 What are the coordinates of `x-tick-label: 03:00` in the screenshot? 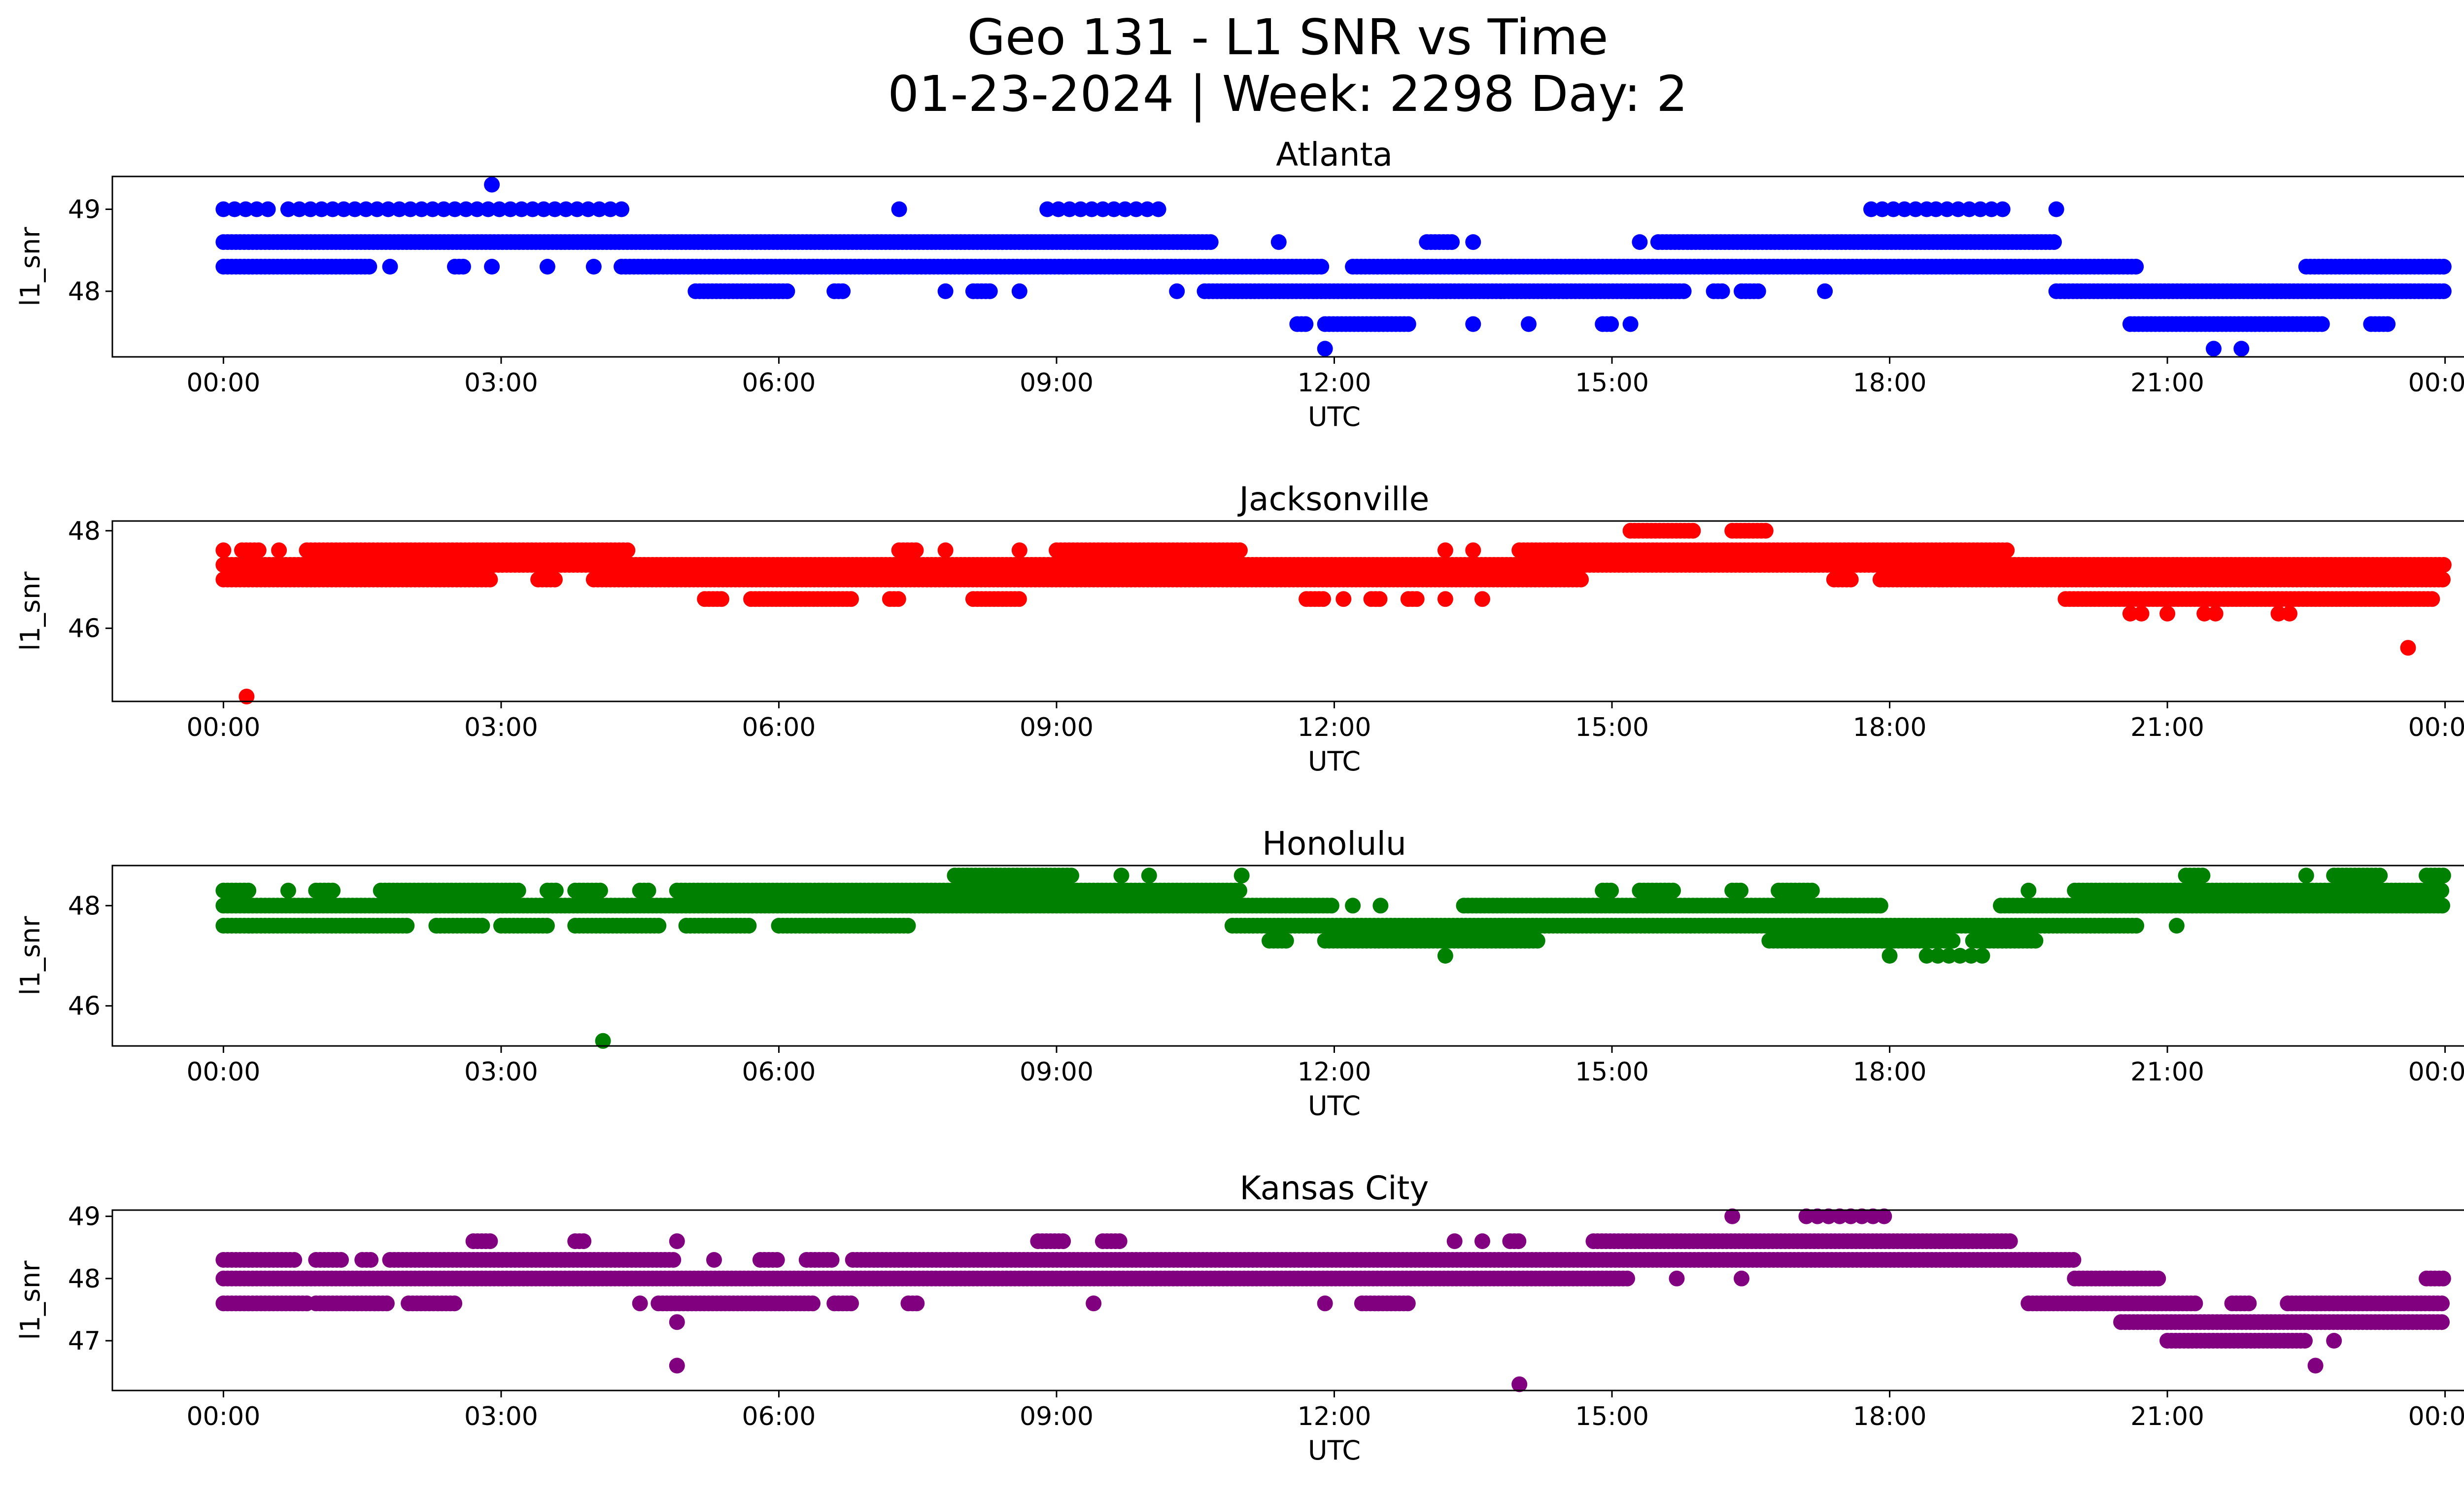 It's located at (501, 383).